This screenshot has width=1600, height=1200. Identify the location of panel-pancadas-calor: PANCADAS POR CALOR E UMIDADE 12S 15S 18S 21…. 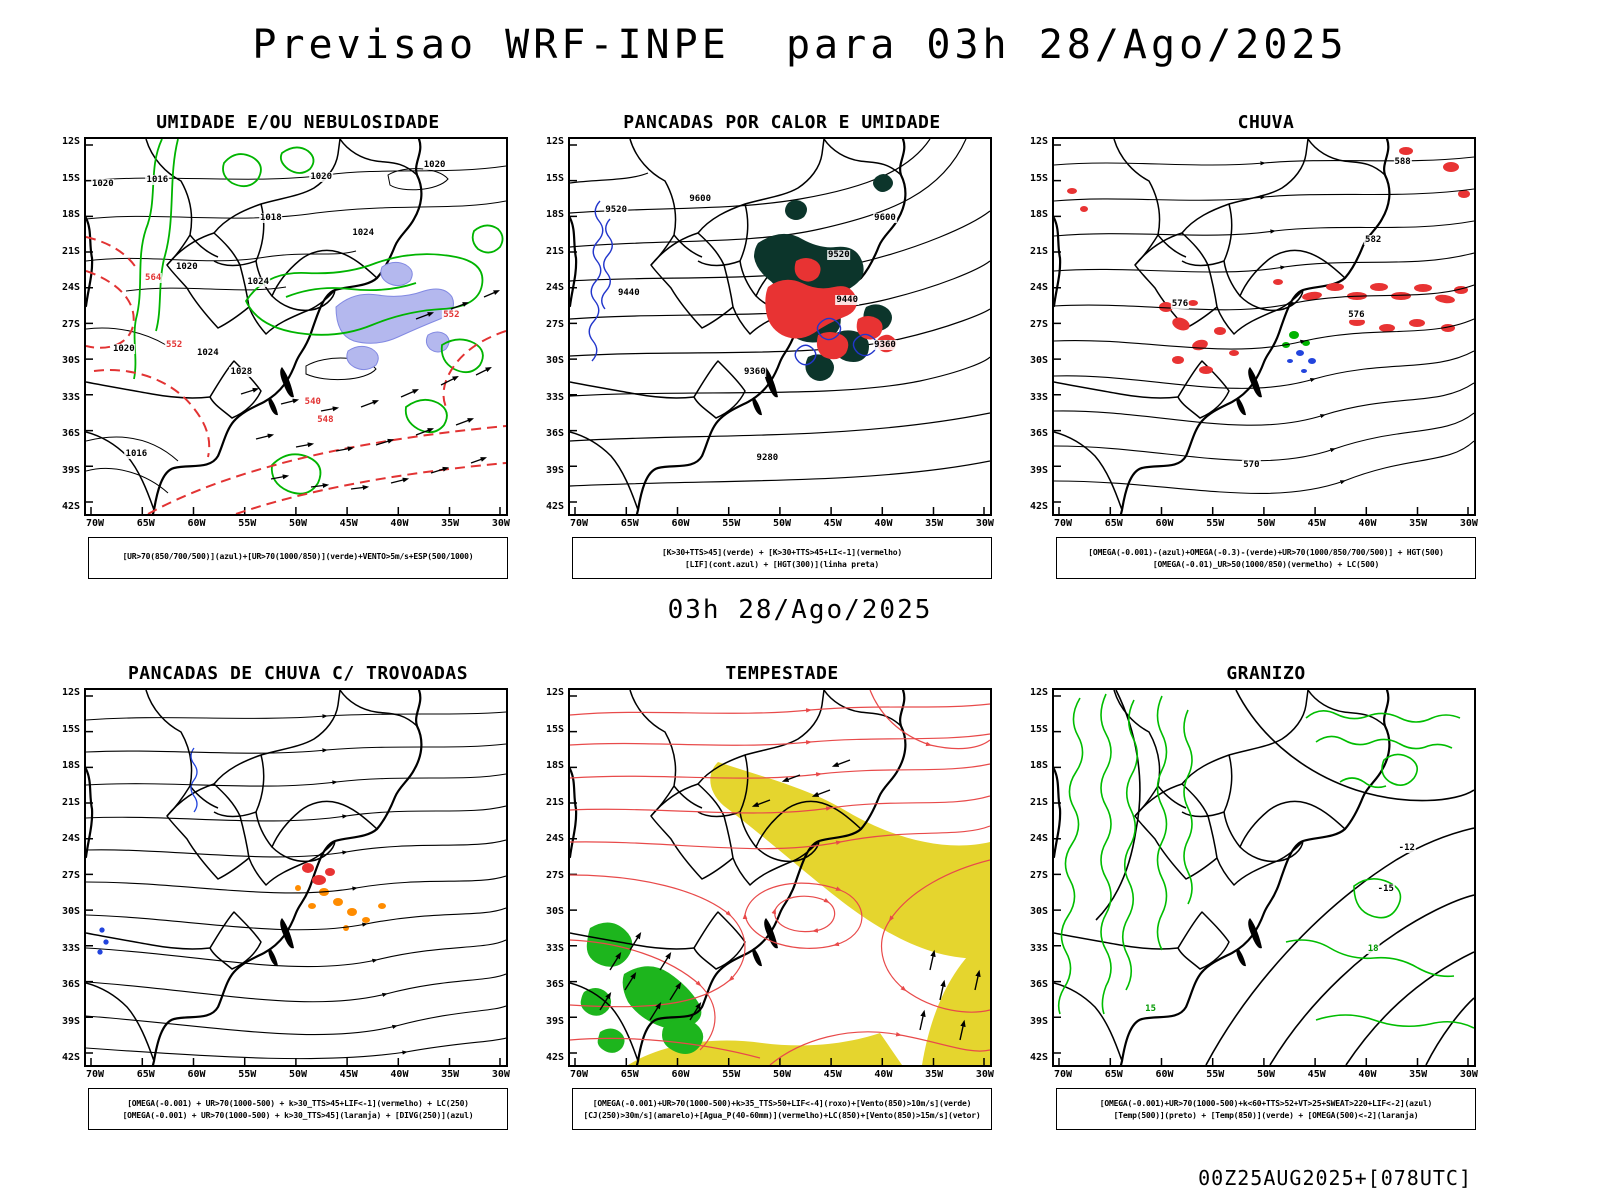
(768, 345).